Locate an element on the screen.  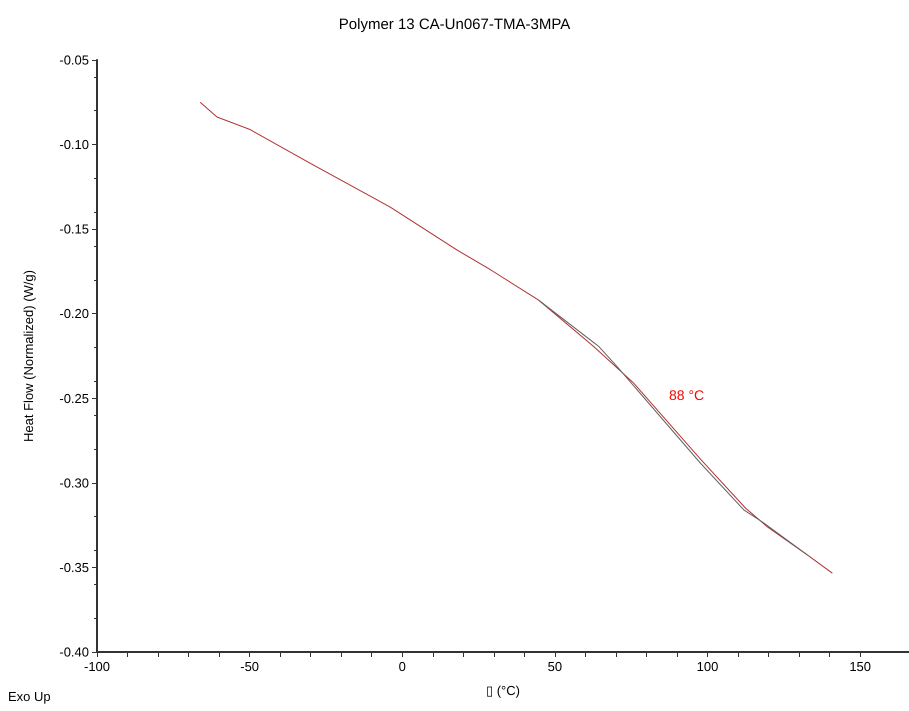
y-tick-label: -0.25 is located at coordinates (74, 398).